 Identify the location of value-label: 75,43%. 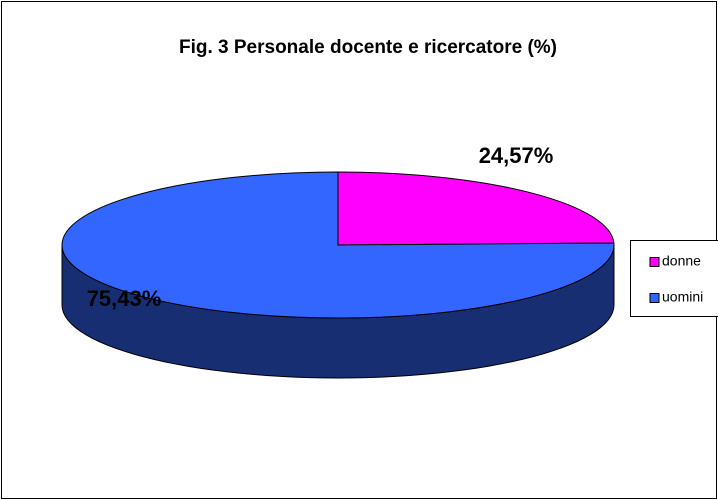
(124, 298).